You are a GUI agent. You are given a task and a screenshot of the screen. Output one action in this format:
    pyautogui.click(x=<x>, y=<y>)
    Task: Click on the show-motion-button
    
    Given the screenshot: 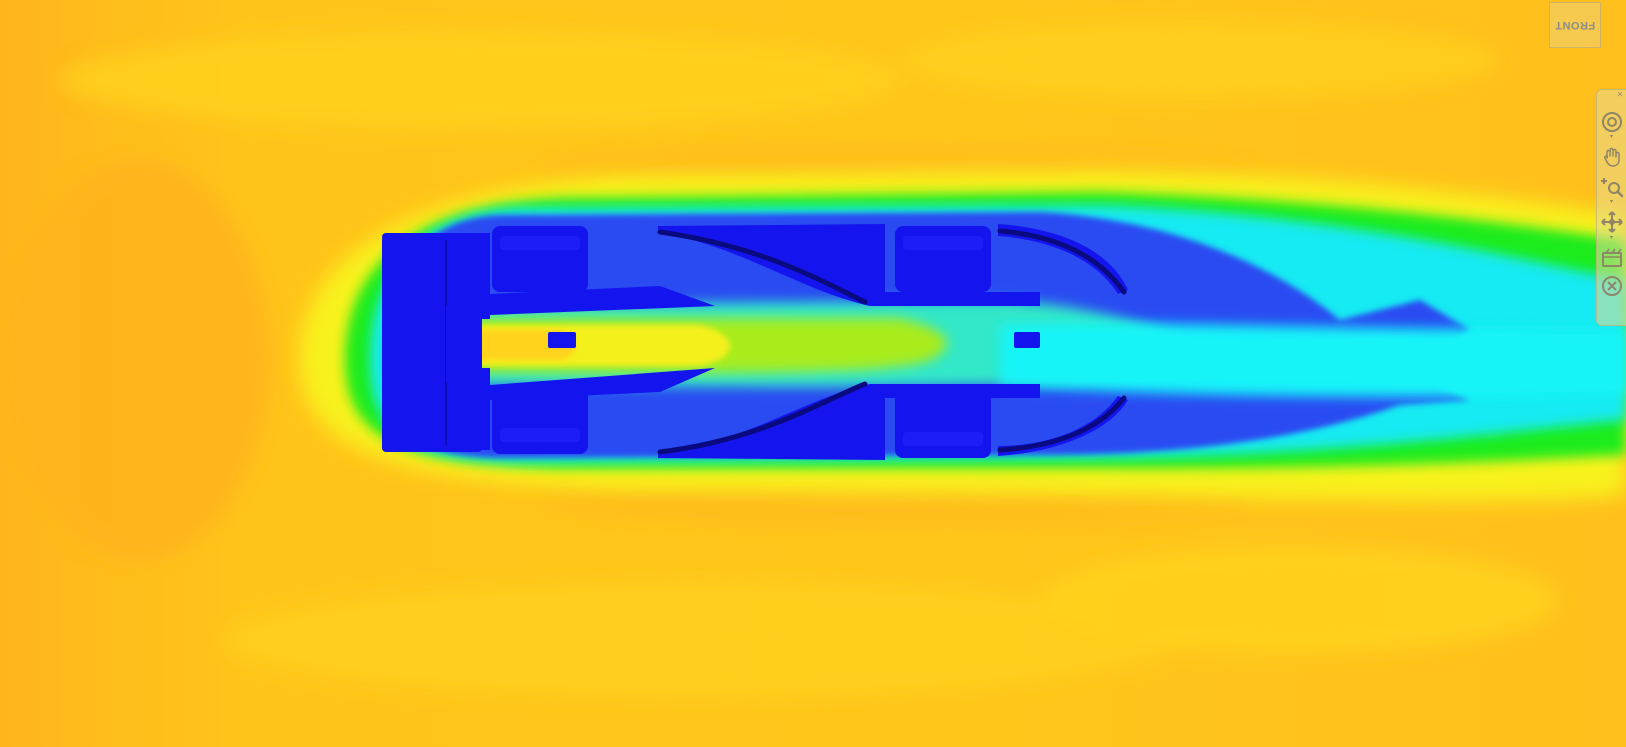 What is the action you would take?
    pyautogui.click(x=1612, y=258)
    